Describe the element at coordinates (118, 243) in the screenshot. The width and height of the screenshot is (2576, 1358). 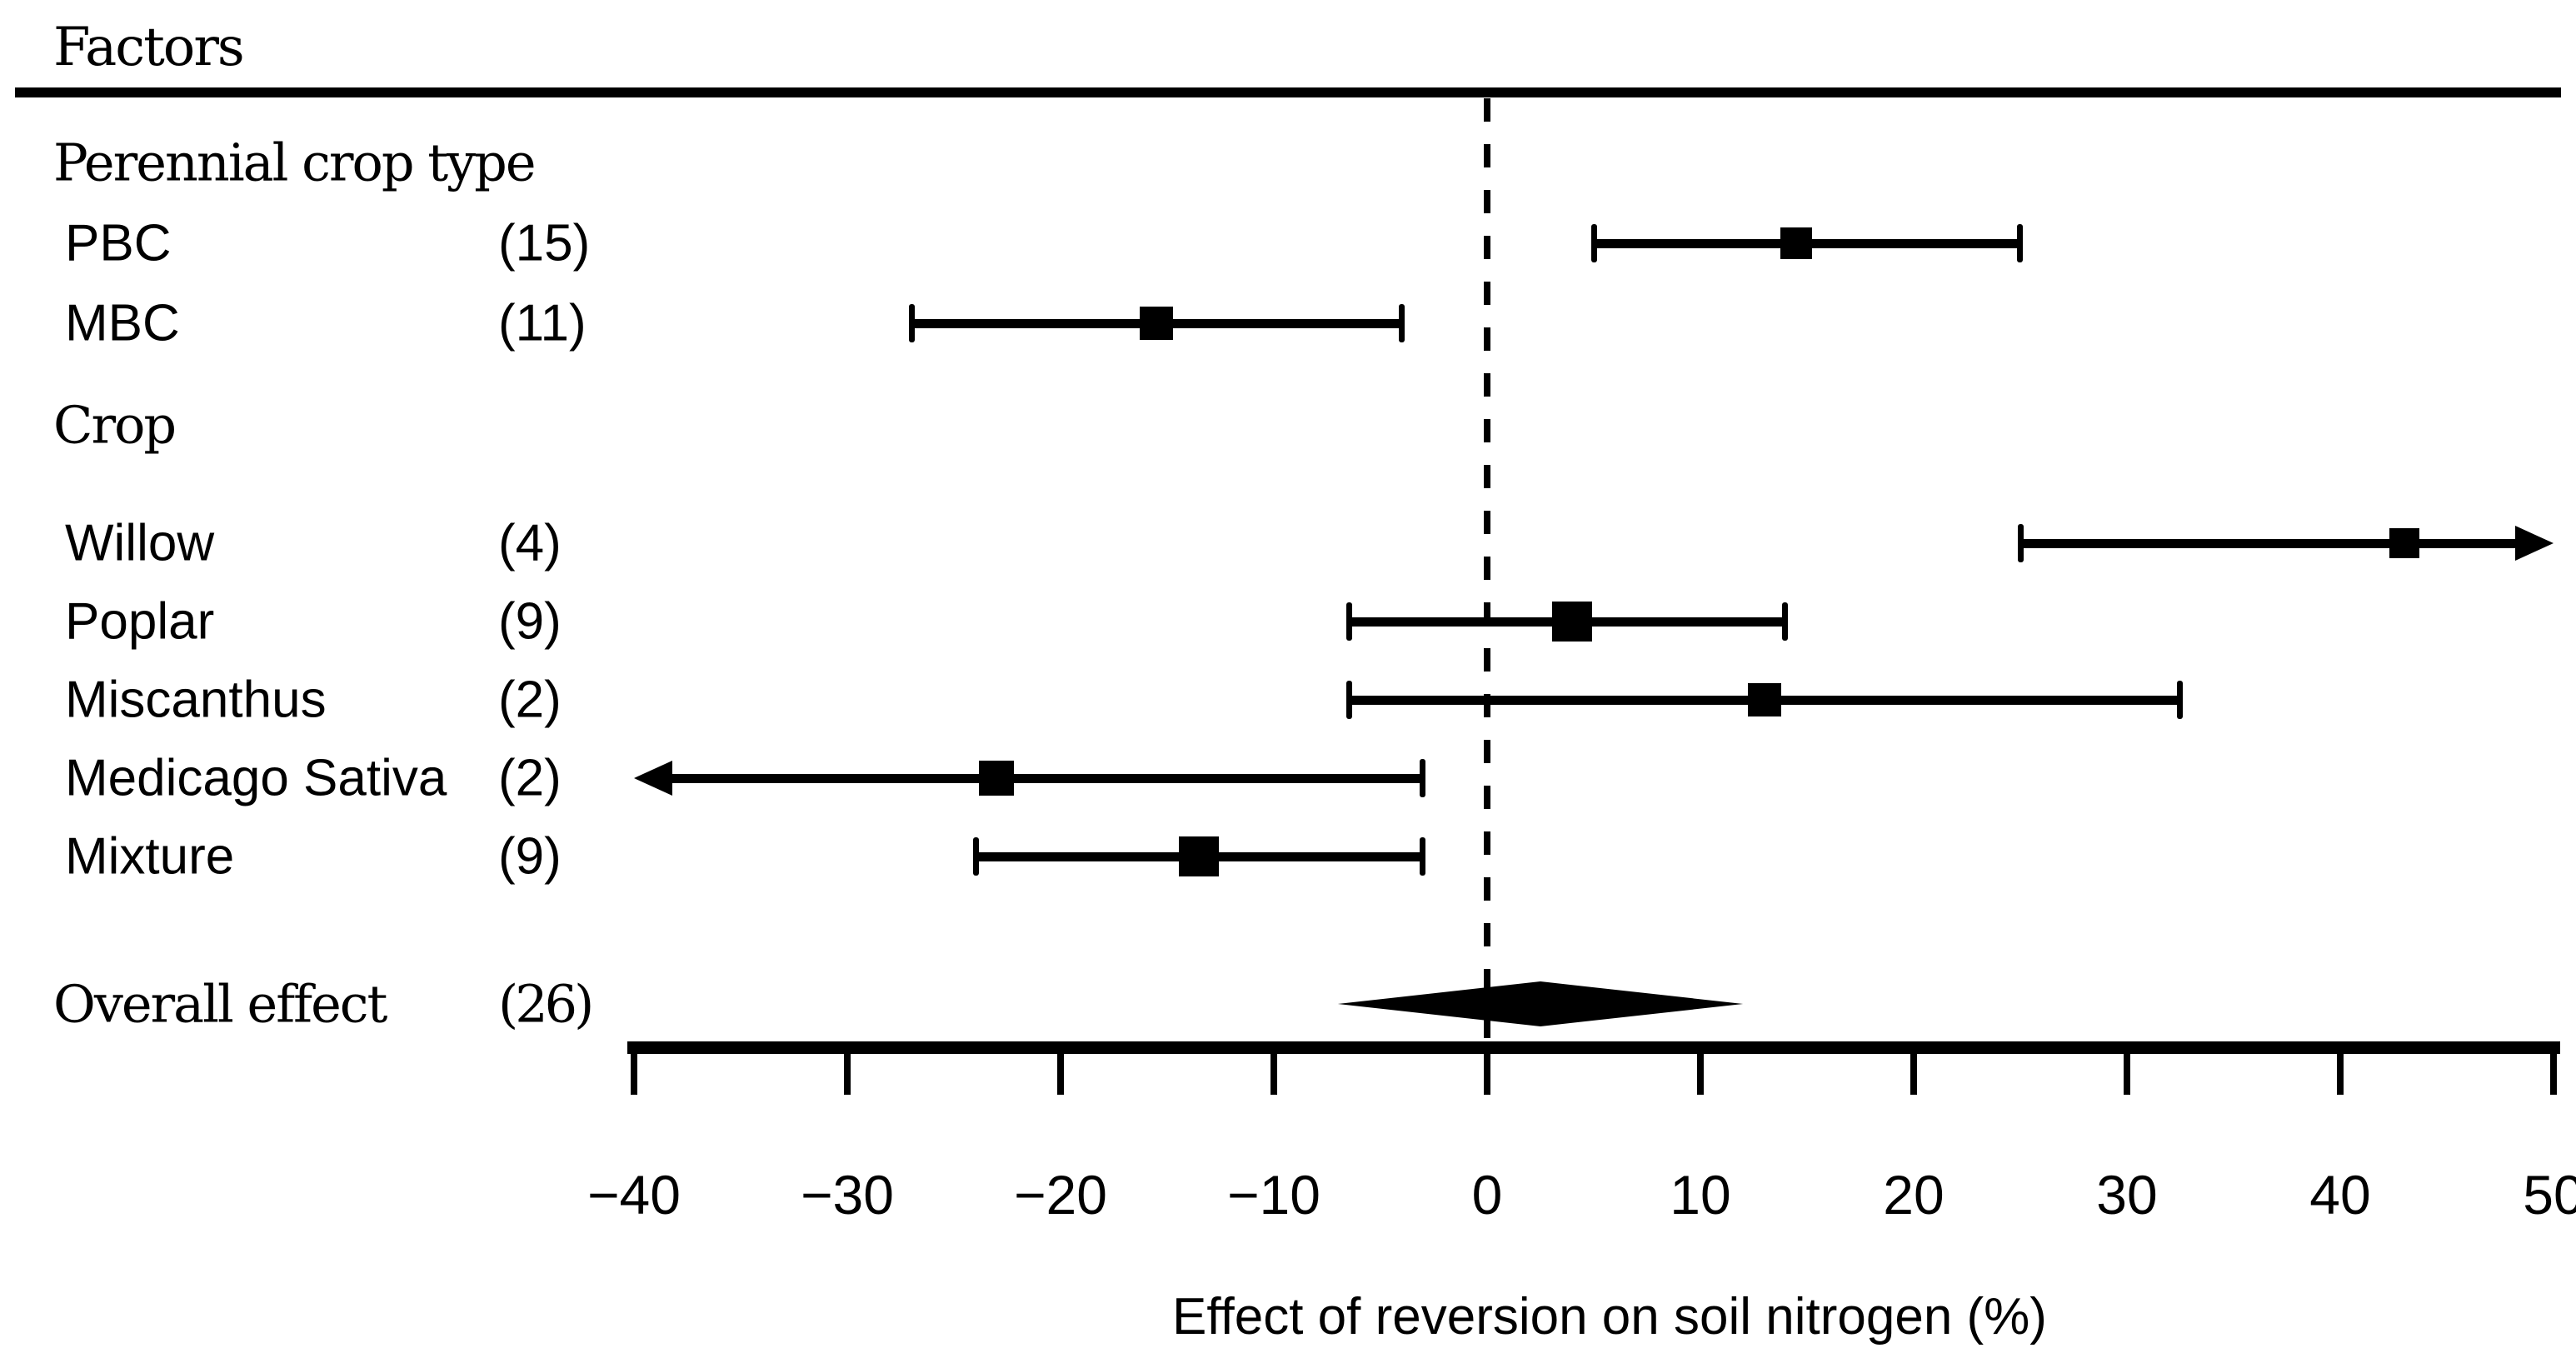
I see `row-label: PBC` at that location.